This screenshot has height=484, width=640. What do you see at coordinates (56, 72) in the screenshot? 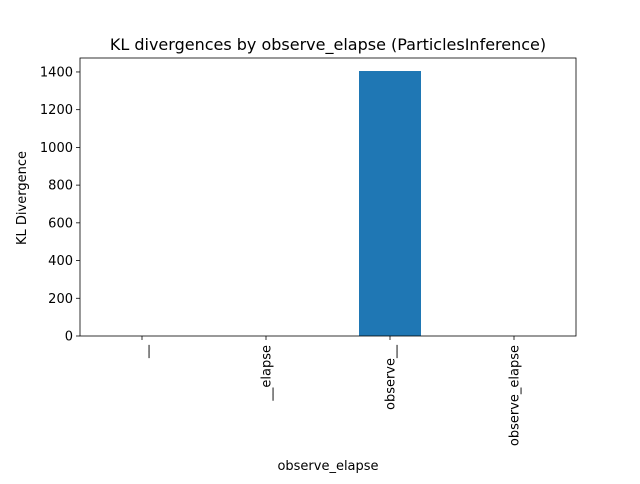
I see `y-tick-label-7: 1400` at bounding box center [56, 72].